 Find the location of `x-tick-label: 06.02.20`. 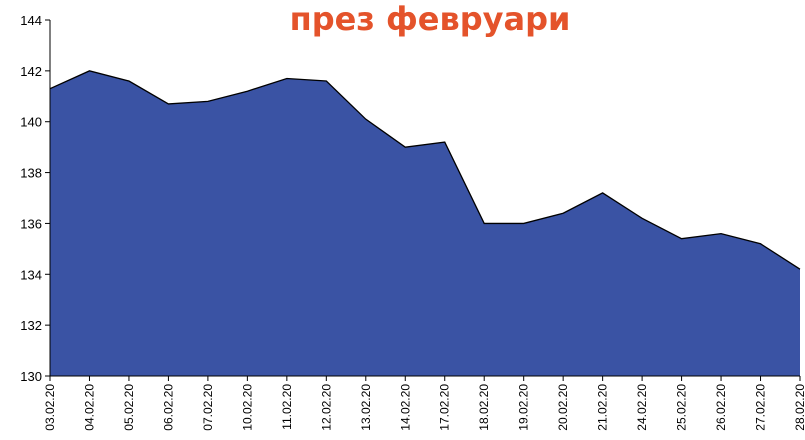

x-tick-label: 06.02.20 is located at coordinates (168, 407).